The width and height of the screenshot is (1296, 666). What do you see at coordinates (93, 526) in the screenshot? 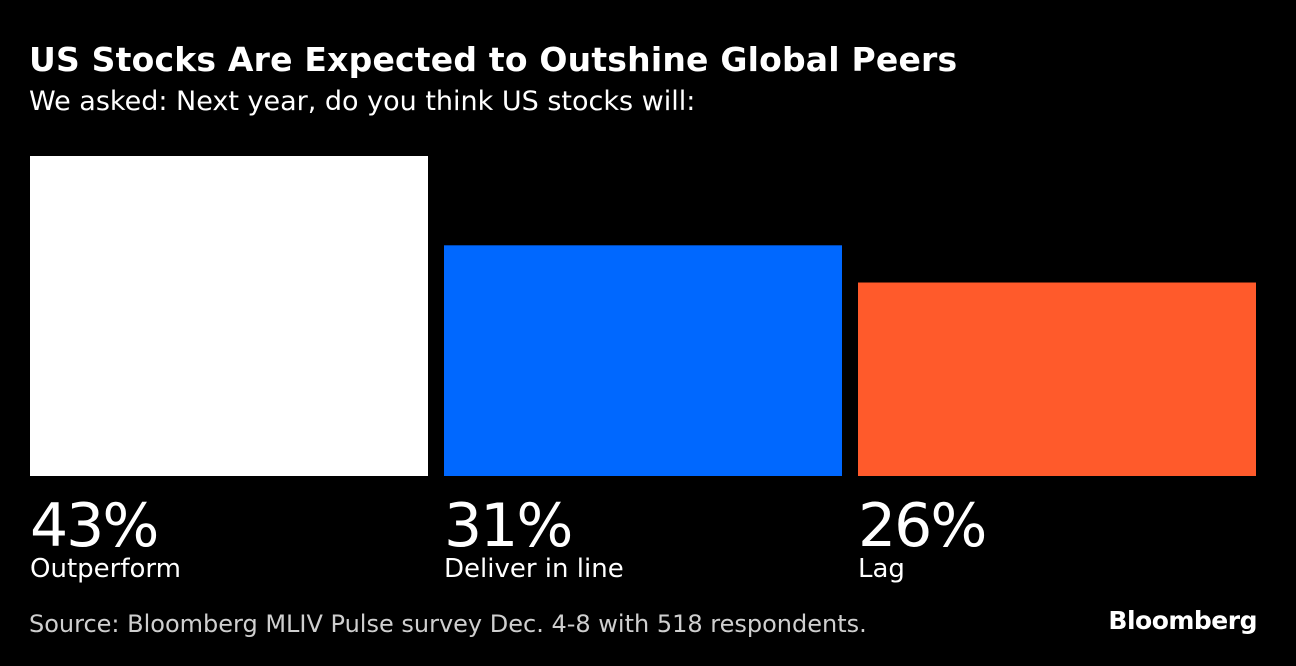
I see `bar-value-label: 43%` at bounding box center [93, 526].